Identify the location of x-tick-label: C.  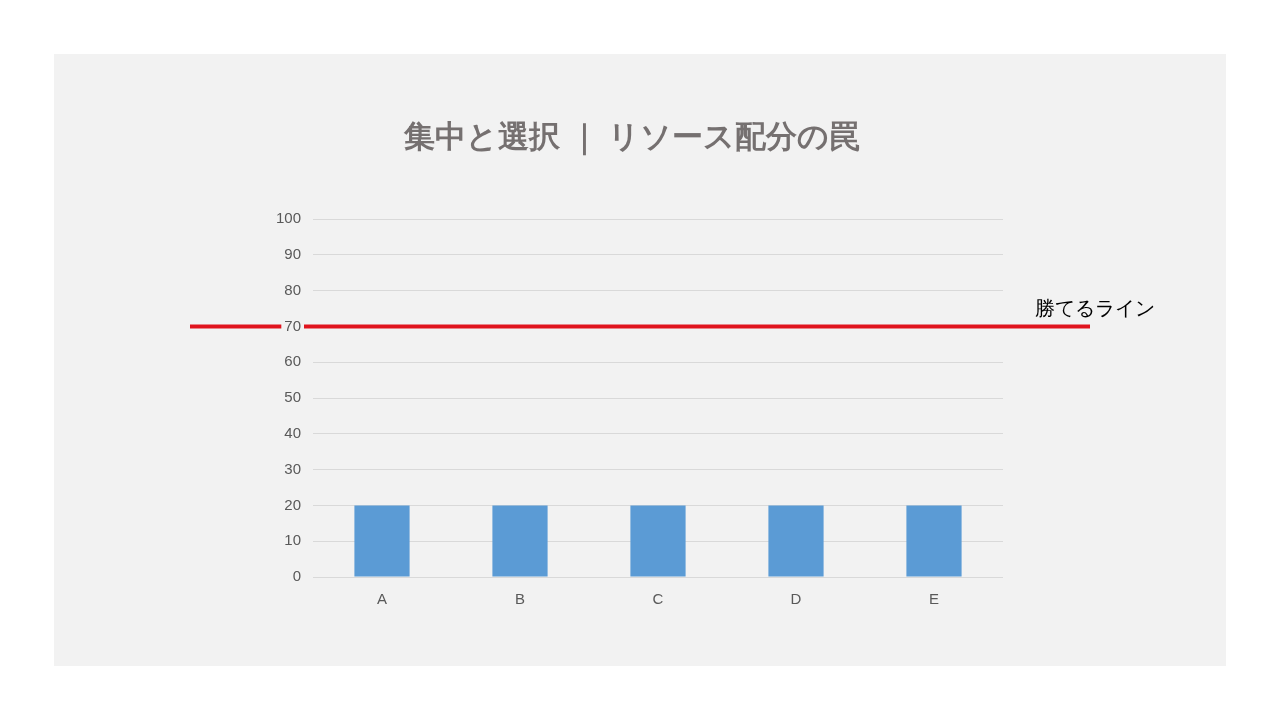
(658, 599).